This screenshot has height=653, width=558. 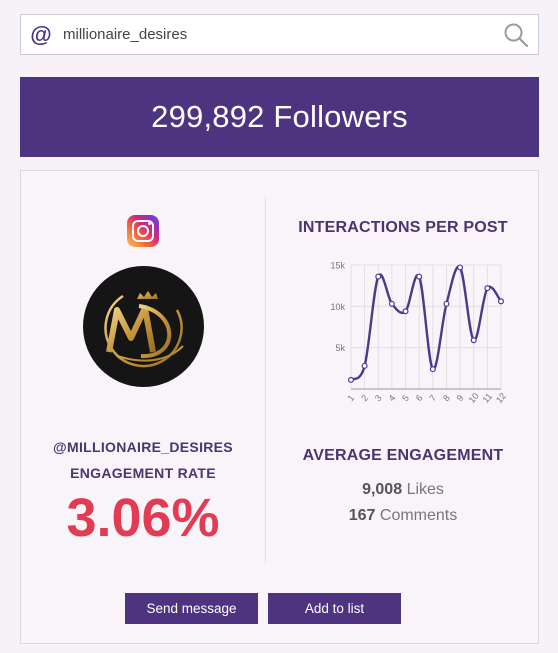 I want to click on chart-xtick-label: 12, so click(x=501, y=397).